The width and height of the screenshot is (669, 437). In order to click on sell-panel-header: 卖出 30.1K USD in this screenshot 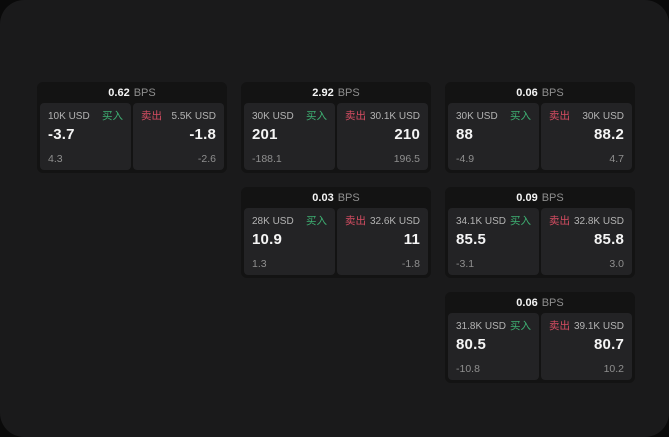, I will do `click(382, 116)`.